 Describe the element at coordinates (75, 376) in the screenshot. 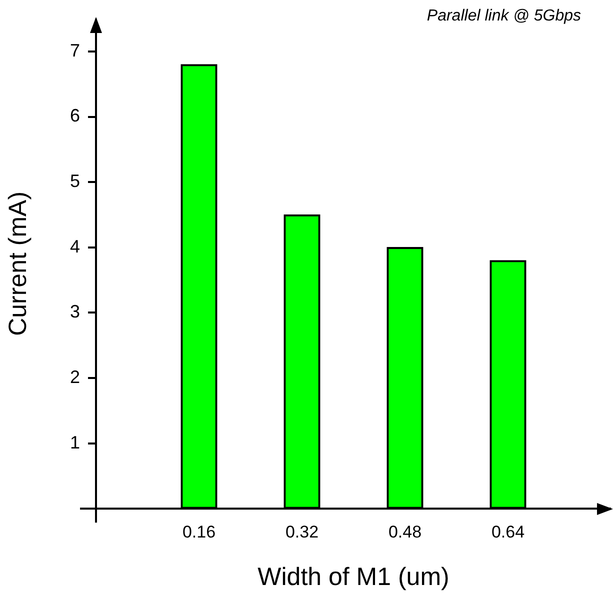

I see `y-tick-label: 2` at that location.